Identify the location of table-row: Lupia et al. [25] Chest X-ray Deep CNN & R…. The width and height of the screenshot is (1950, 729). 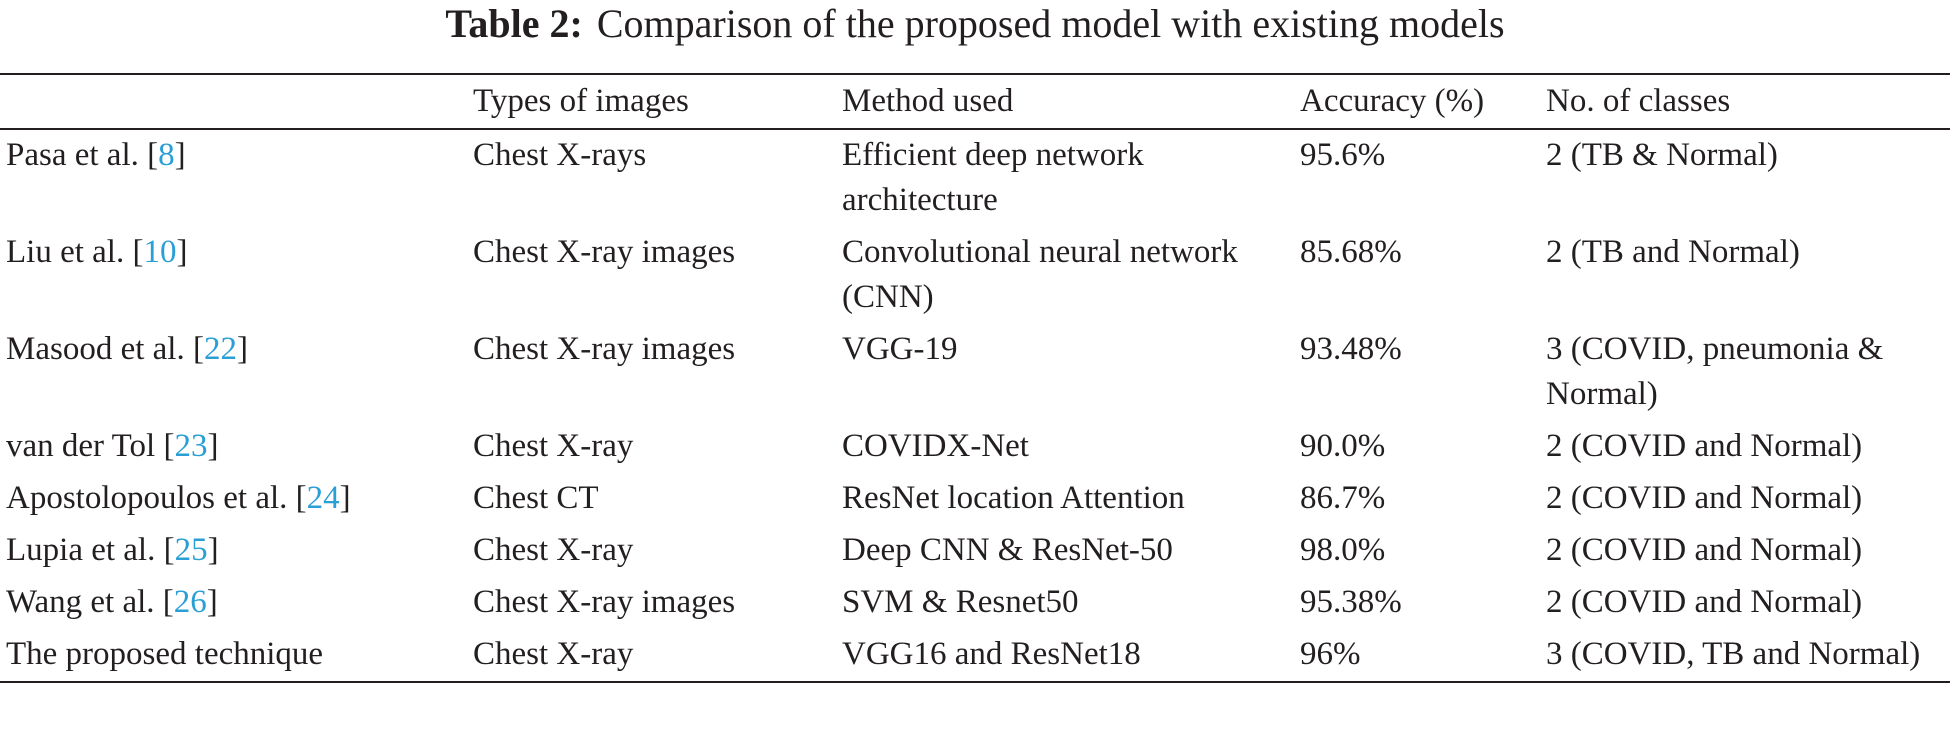
(975, 551).